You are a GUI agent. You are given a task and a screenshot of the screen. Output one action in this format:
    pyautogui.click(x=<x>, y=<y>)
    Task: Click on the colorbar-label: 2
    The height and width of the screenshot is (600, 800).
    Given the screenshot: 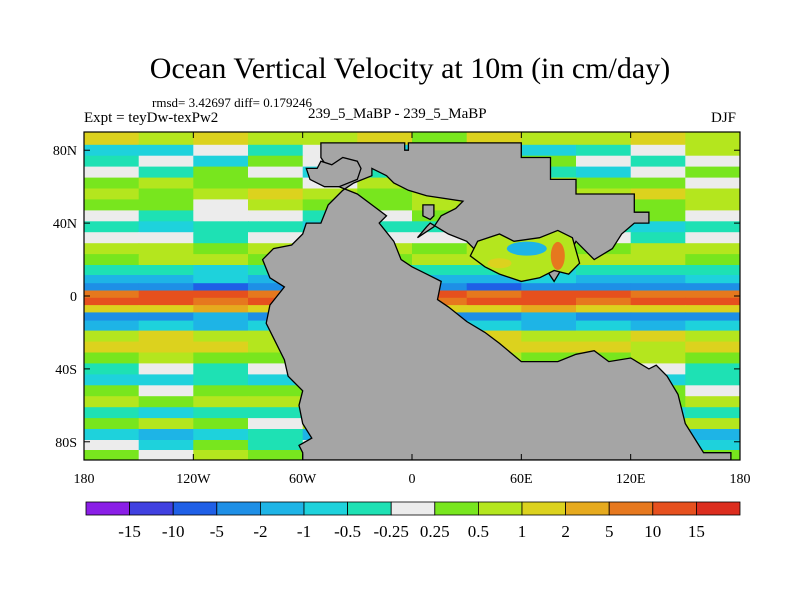 What is the action you would take?
    pyautogui.click(x=565, y=531)
    